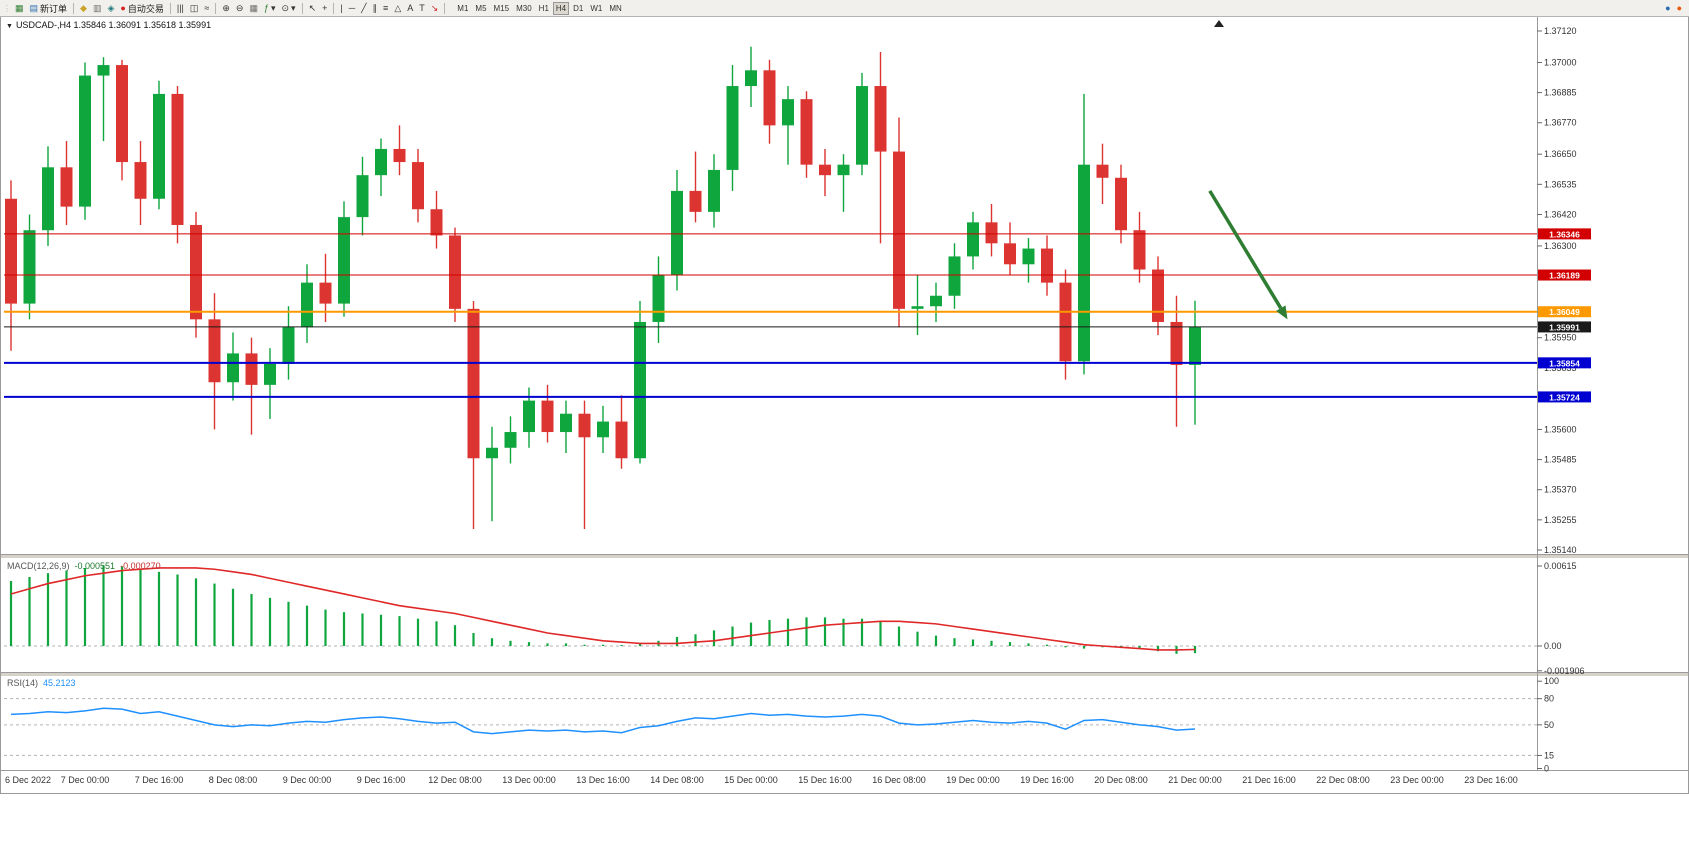 Image resolution: width=1689 pixels, height=854 pixels. Describe the element at coordinates (240, 8) in the screenshot. I see `zoom-out-button: ⊖` at that location.